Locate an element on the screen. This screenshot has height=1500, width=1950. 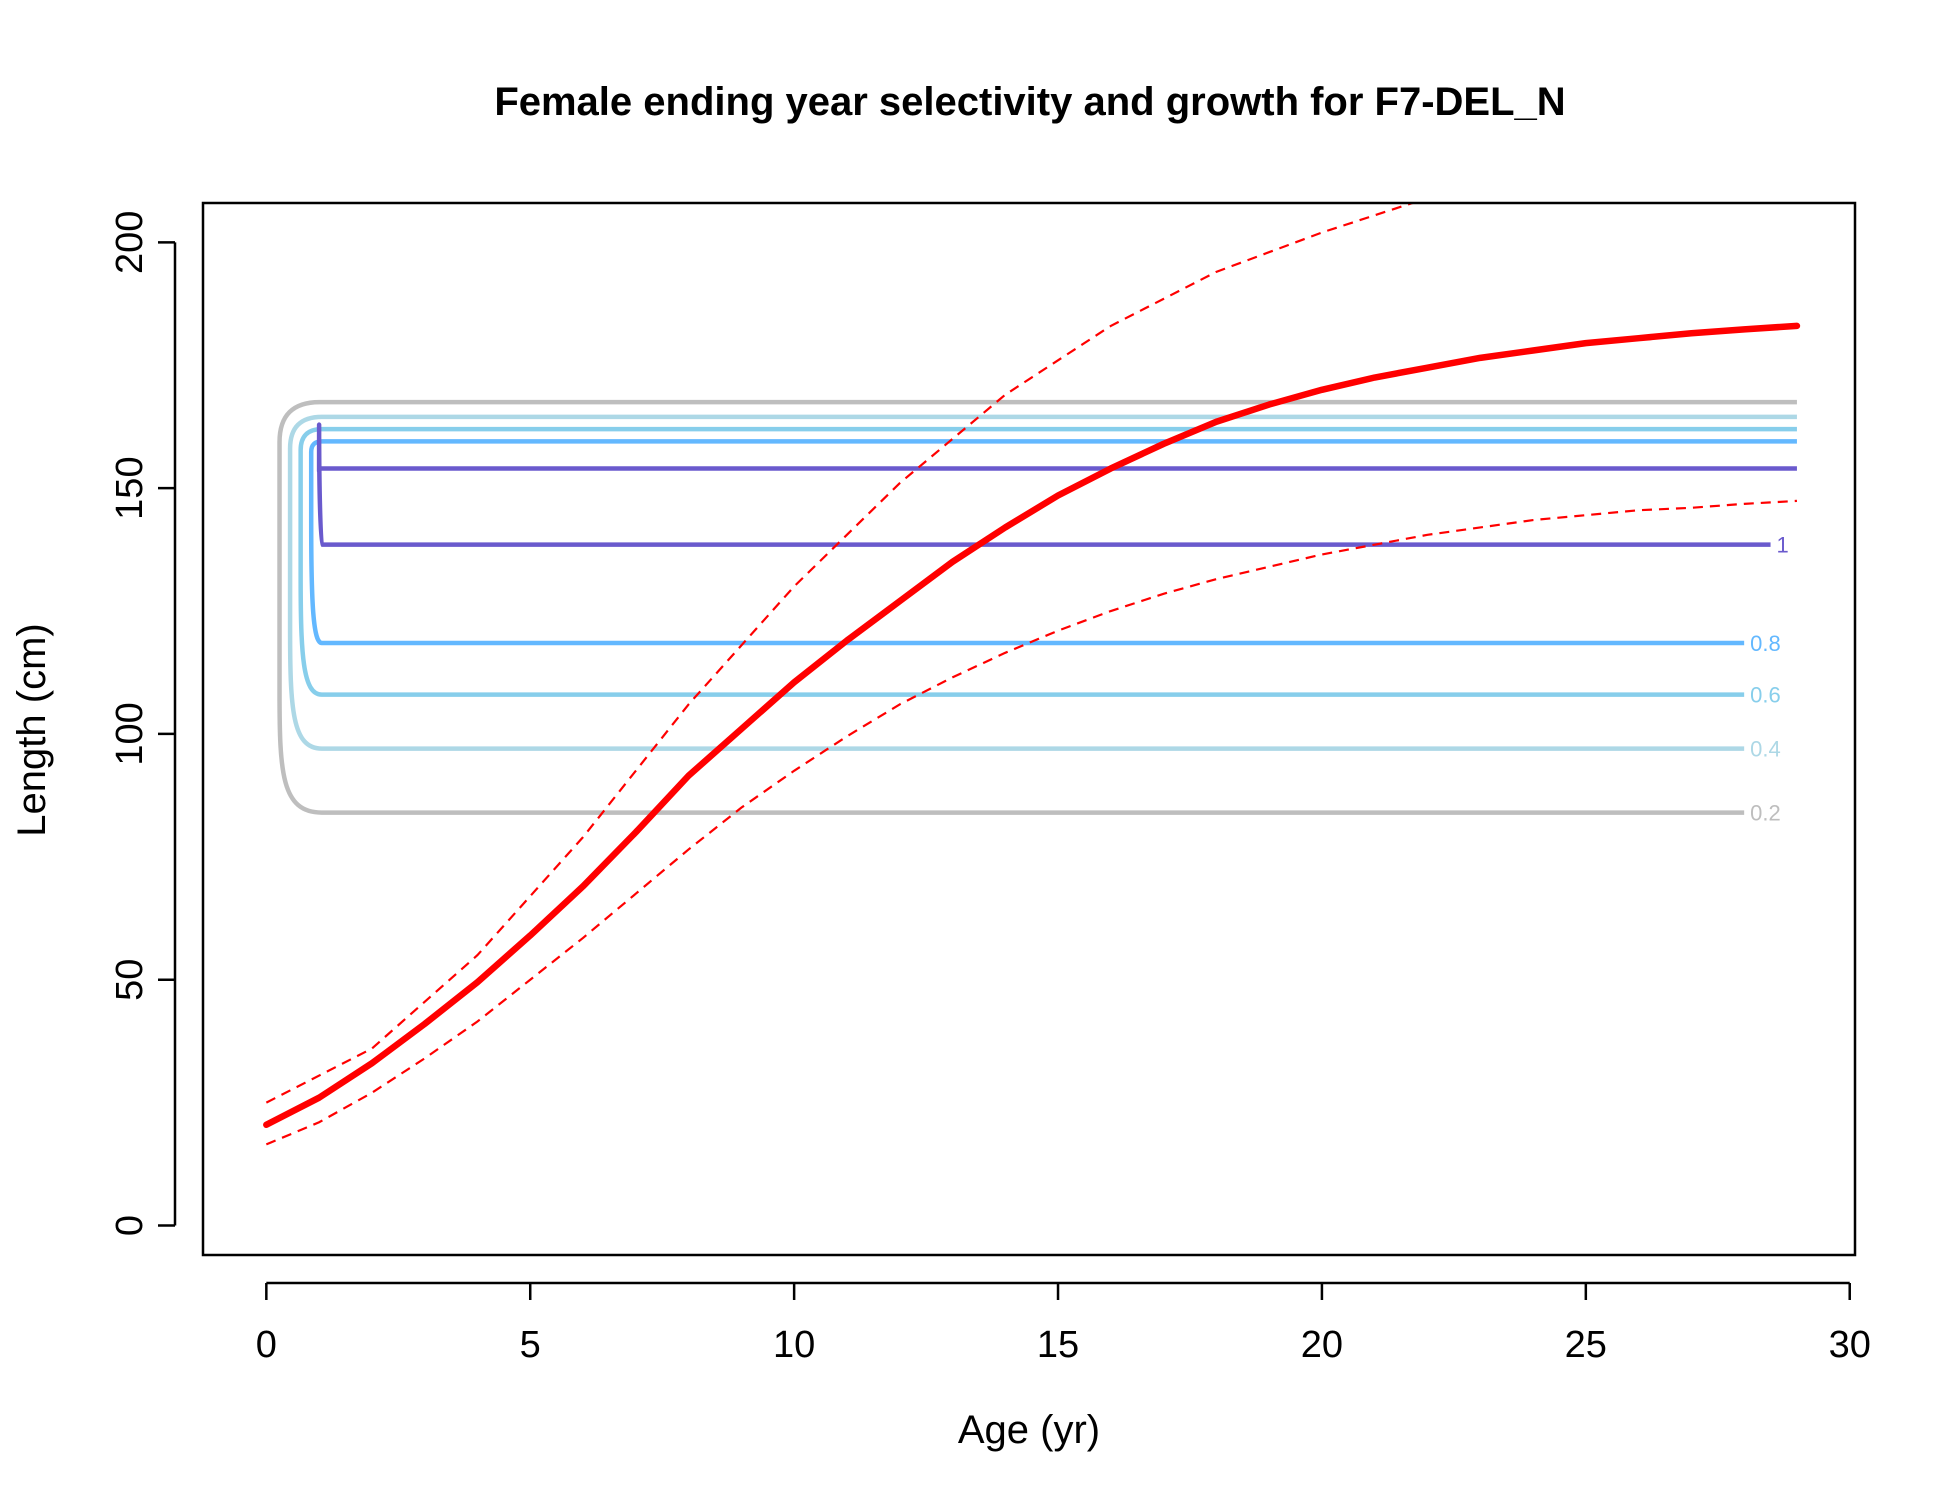
x-tick-label-20: 20 is located at coordinates (1322, 1345).